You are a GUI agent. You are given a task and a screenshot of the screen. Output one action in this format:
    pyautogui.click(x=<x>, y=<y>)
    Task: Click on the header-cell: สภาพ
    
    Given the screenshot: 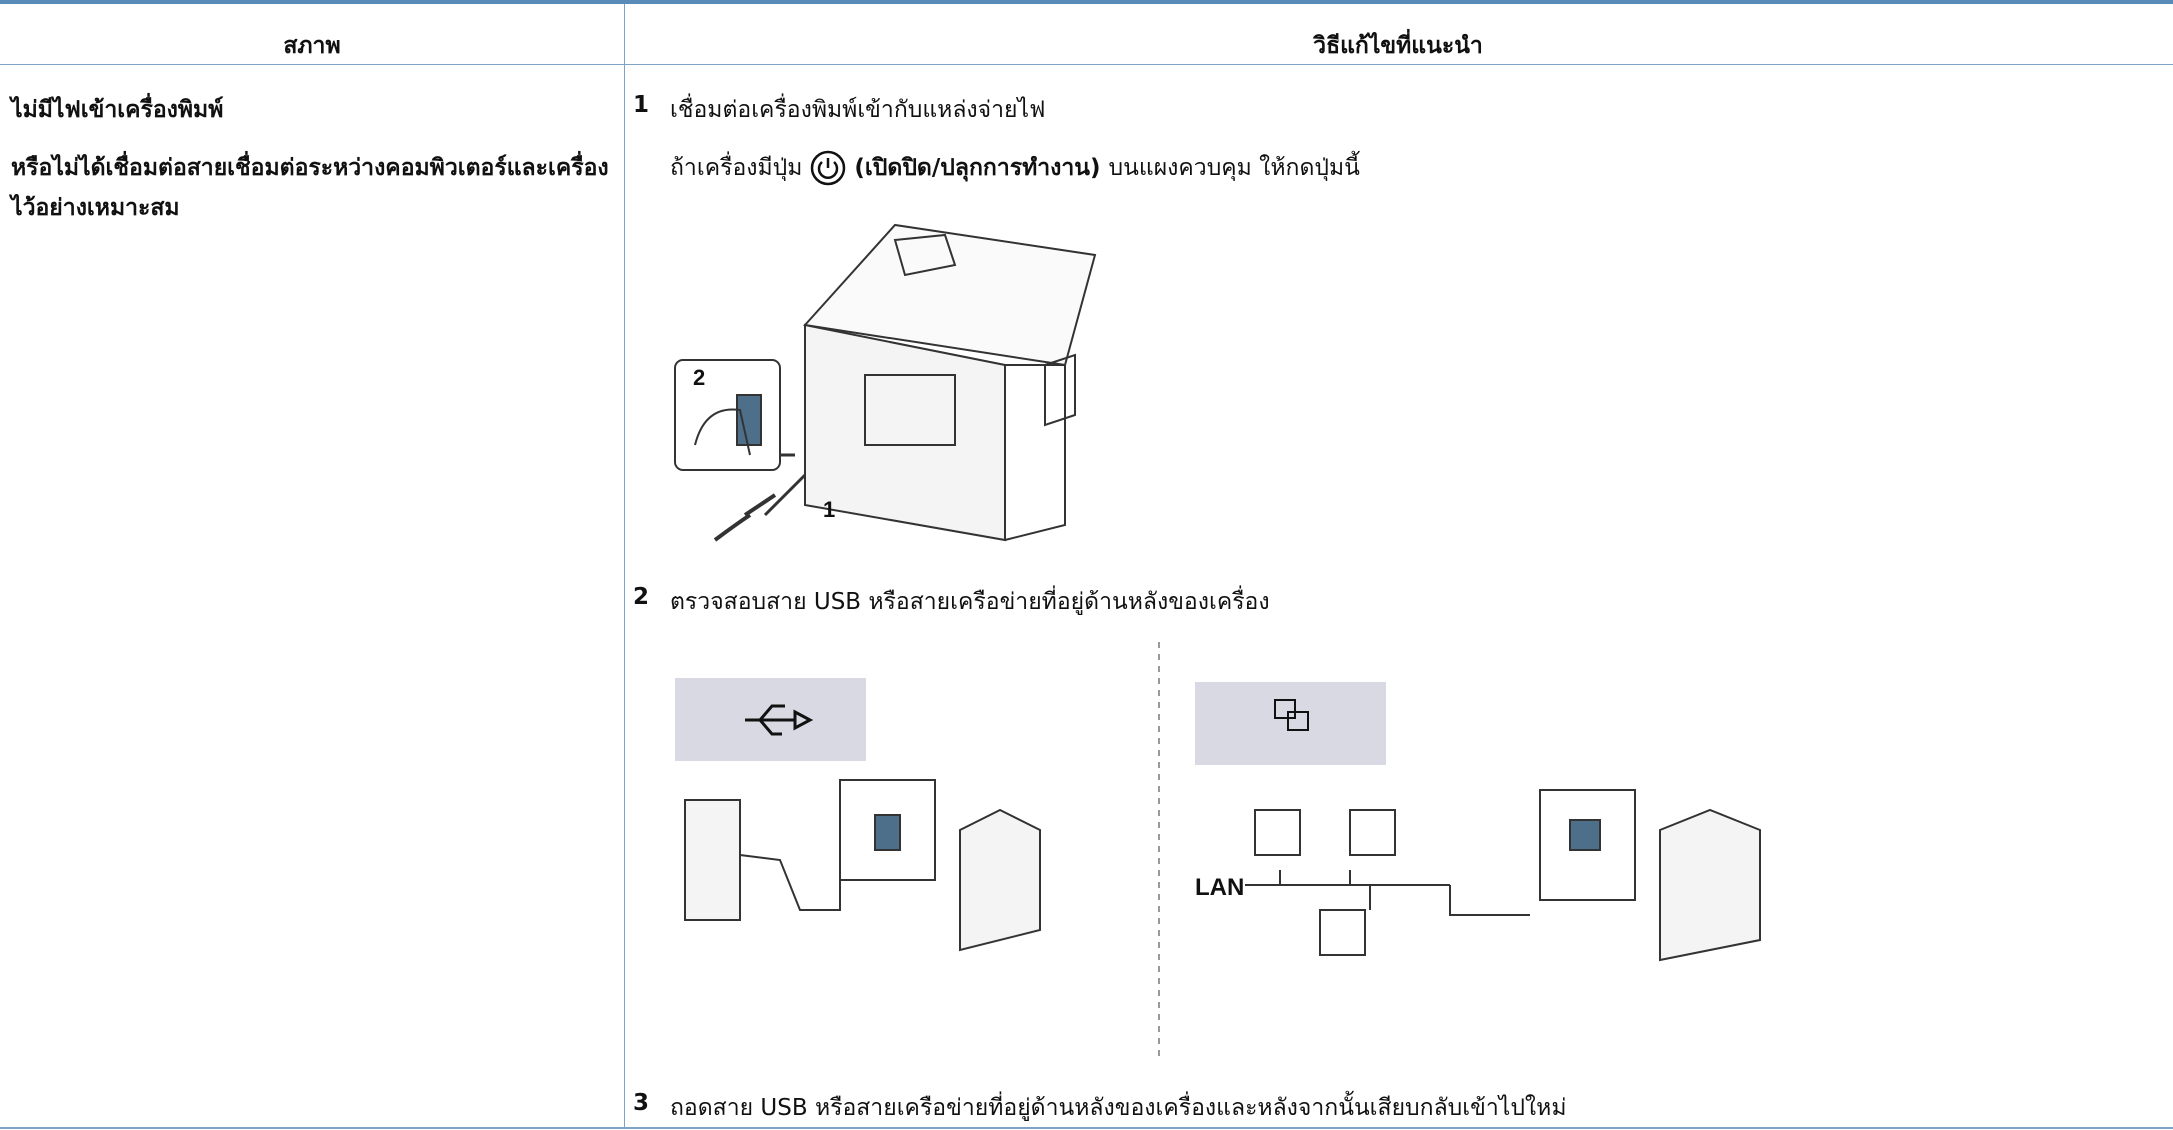 What is the action you would take?
    pyautogui.click(x=312, y=46)
    